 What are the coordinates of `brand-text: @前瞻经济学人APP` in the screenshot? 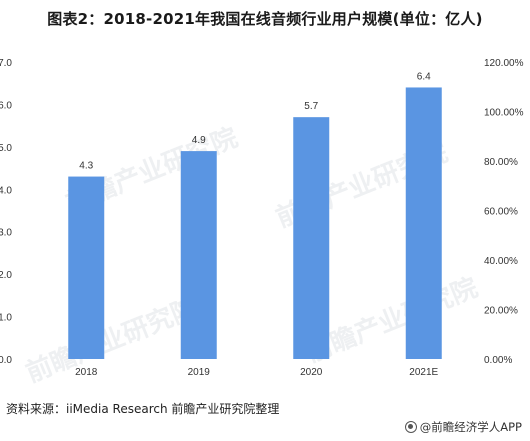 It's located at (470, 427).